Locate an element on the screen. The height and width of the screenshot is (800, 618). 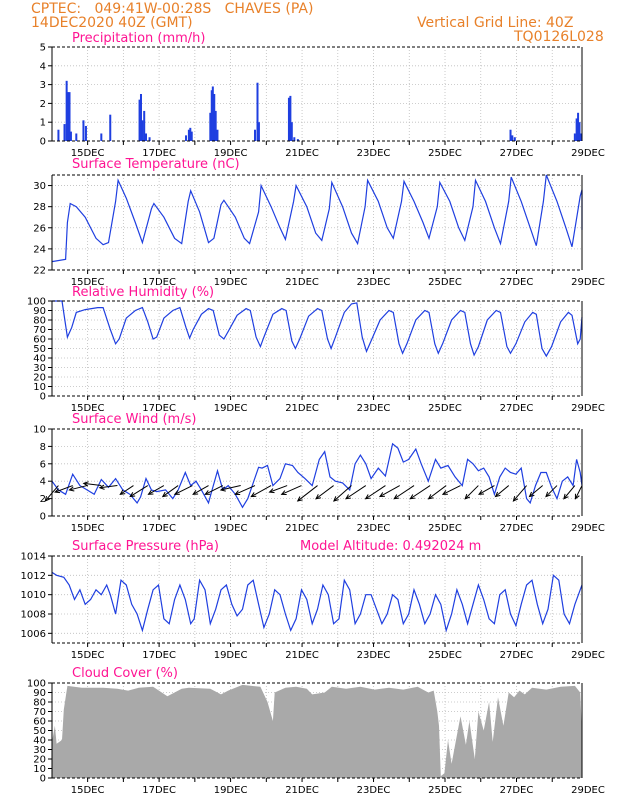
panel-title: Precipitation (mm/h) is located at coordinates (138, 38).